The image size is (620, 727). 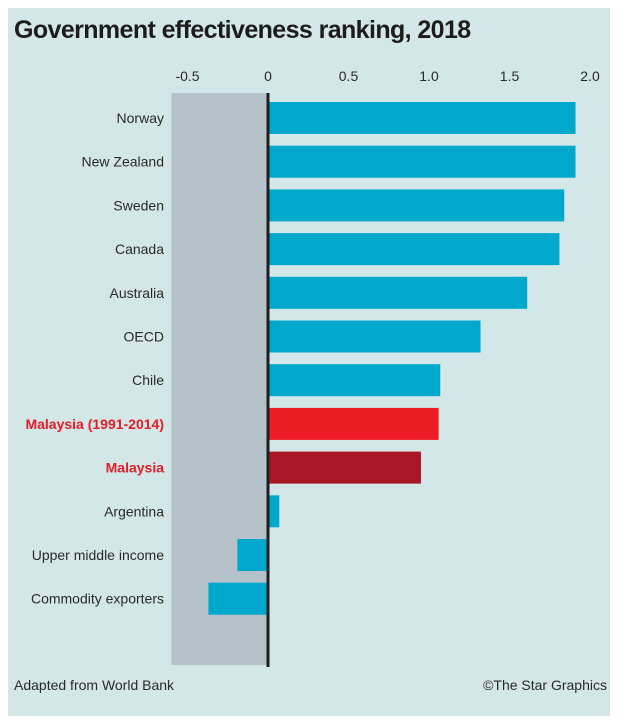 What do you see at coordinates (545, 685) in the screenshot?
I see `credit-note: ©The Star Graphics` at bounding box center [545, 685].